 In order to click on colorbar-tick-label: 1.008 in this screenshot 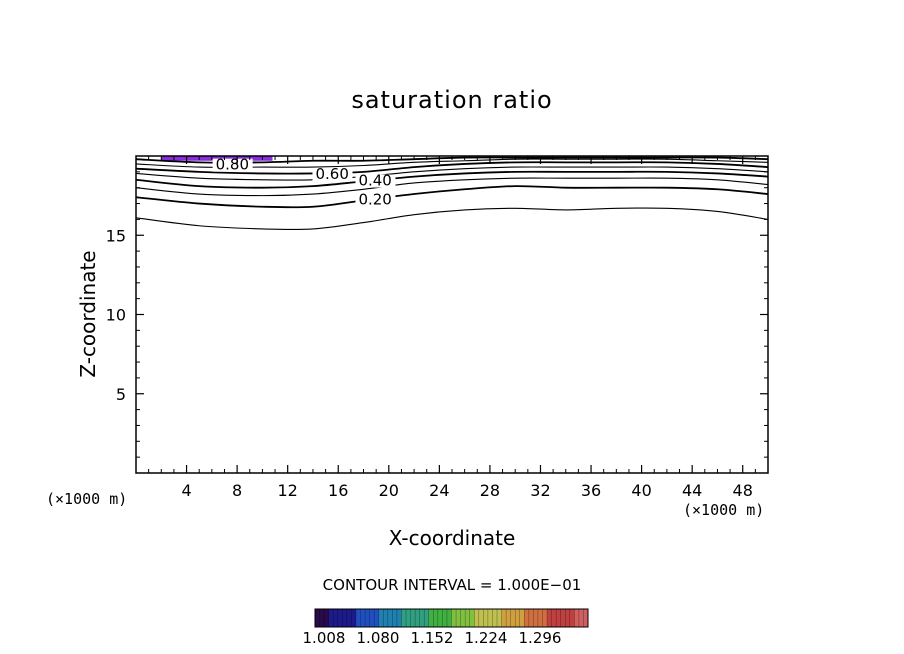, I will do `click(324, 638)`.